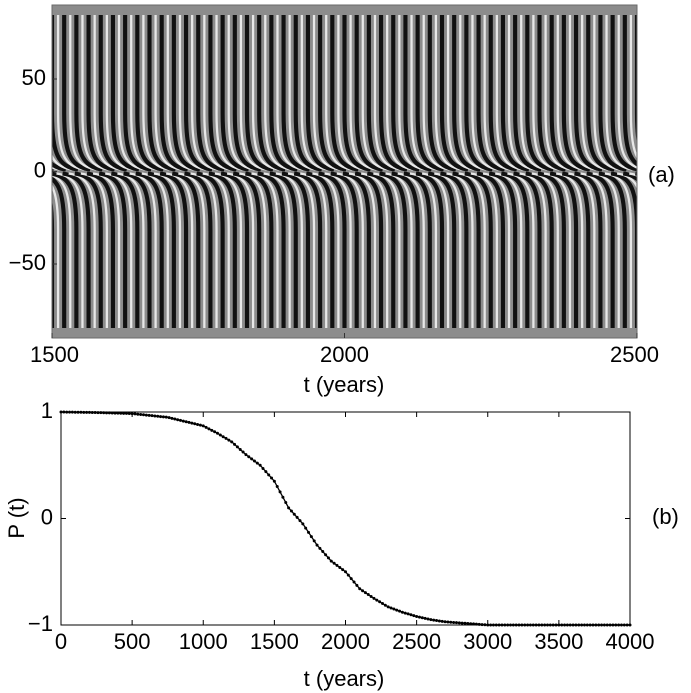 This screenshot has height=693, width=691. What do you see at coordinates (34, 77) in the screenshot?
I see `y-tick-label: 50` at bounding box center [34, 77].